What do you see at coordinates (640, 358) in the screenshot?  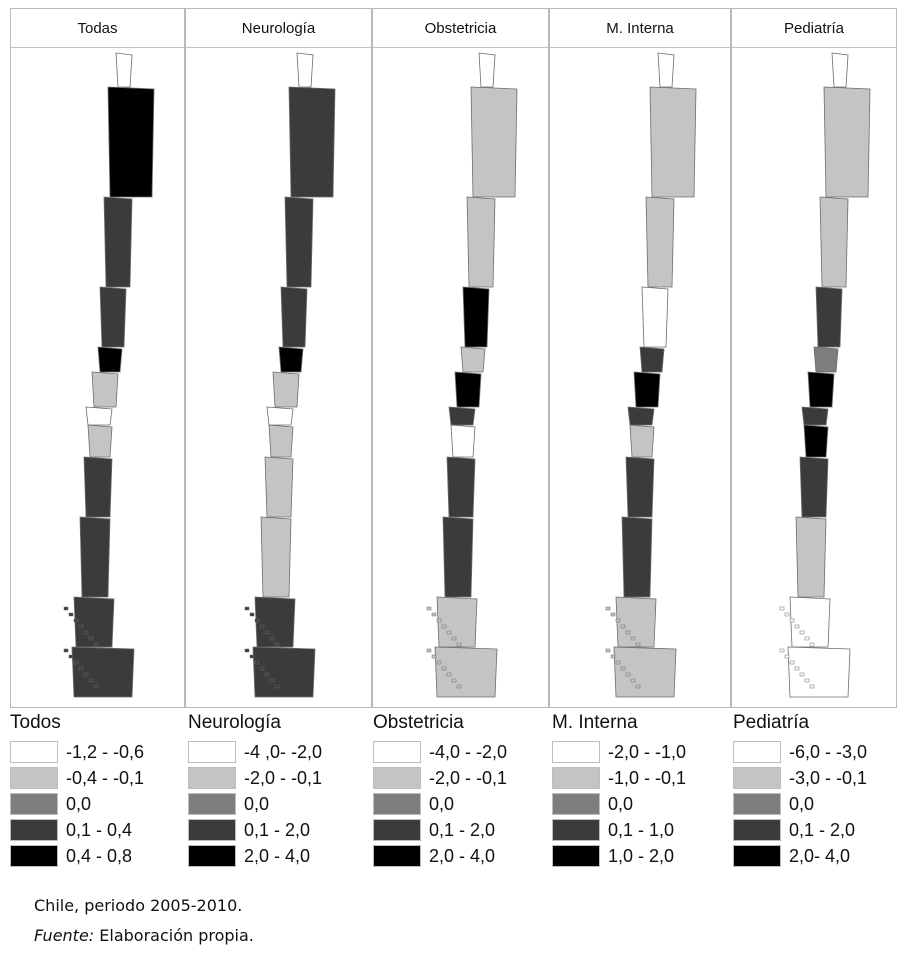 I see `map-panel-4: M. Interna` at bounding box center [640, 358].